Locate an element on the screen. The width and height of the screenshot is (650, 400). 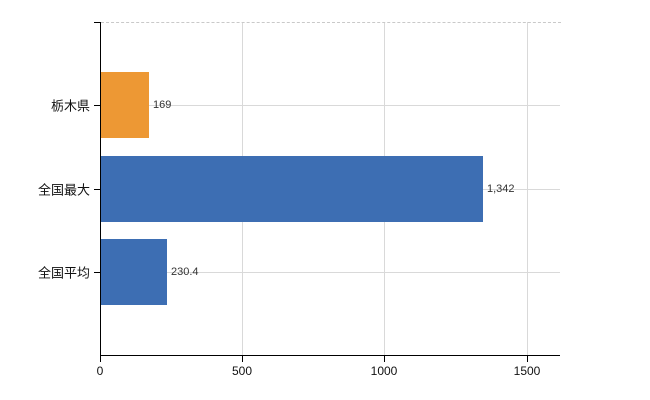
value-label: 169 is located at coordinates (162, 105).